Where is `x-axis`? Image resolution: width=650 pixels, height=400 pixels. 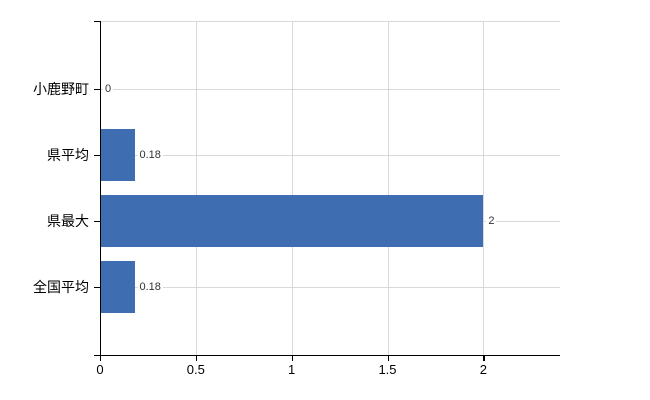 x-axis is located at coordinates (330, 356).